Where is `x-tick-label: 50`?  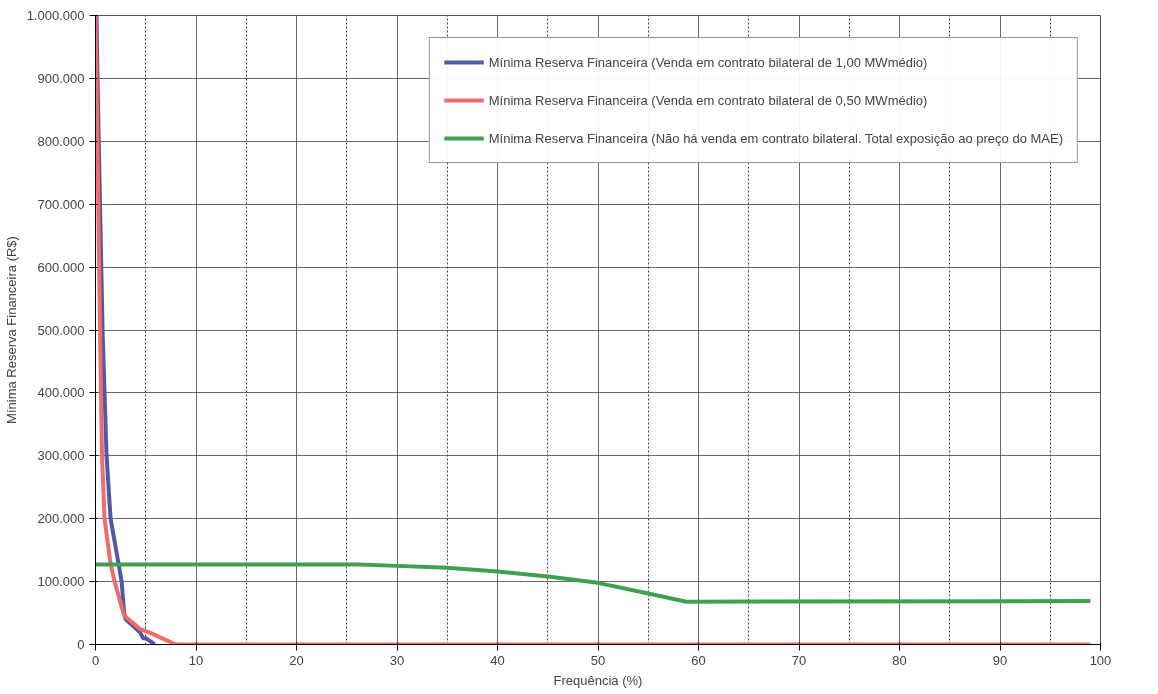
x-tick-label: 50 is located at coordinates (598, 660).